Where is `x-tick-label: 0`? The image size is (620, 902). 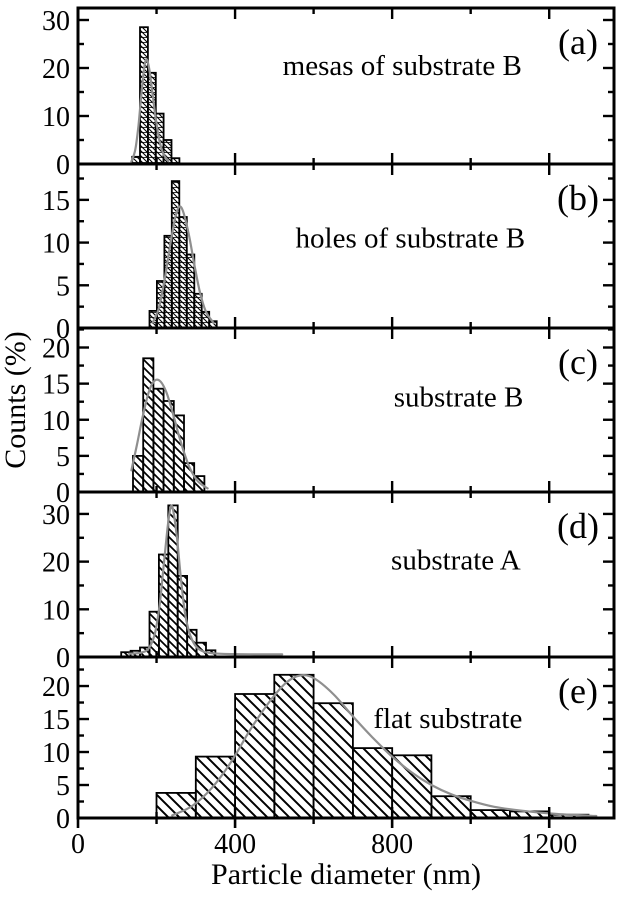
x-tick-label: 0 is located at coordinates (78, 844).